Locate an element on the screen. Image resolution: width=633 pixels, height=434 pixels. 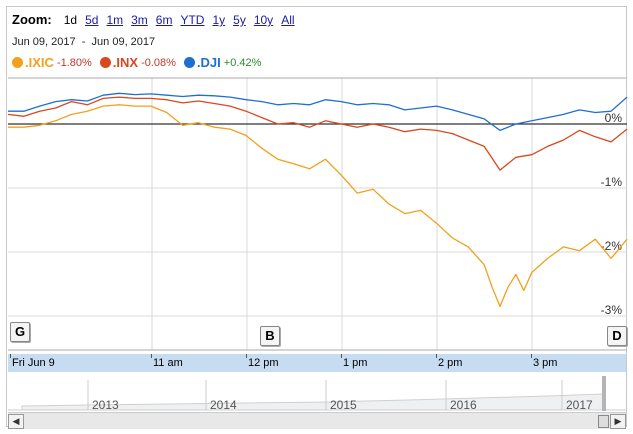
legend: .IXIC -1.80% .INX -0.08% .DJI +0.42% is located at coordinates (140, 62).